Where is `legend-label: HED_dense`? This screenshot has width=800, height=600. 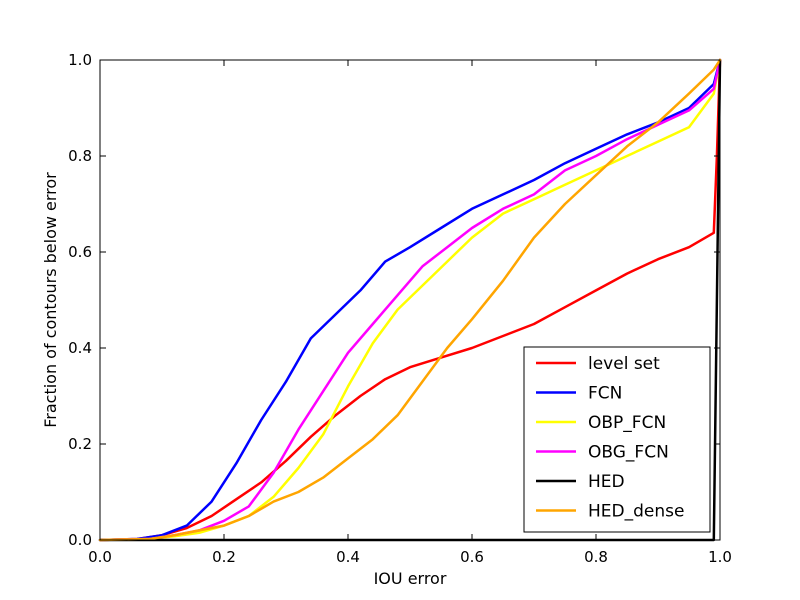 legend-label: HED_dense is located at coordinates (636, 512).